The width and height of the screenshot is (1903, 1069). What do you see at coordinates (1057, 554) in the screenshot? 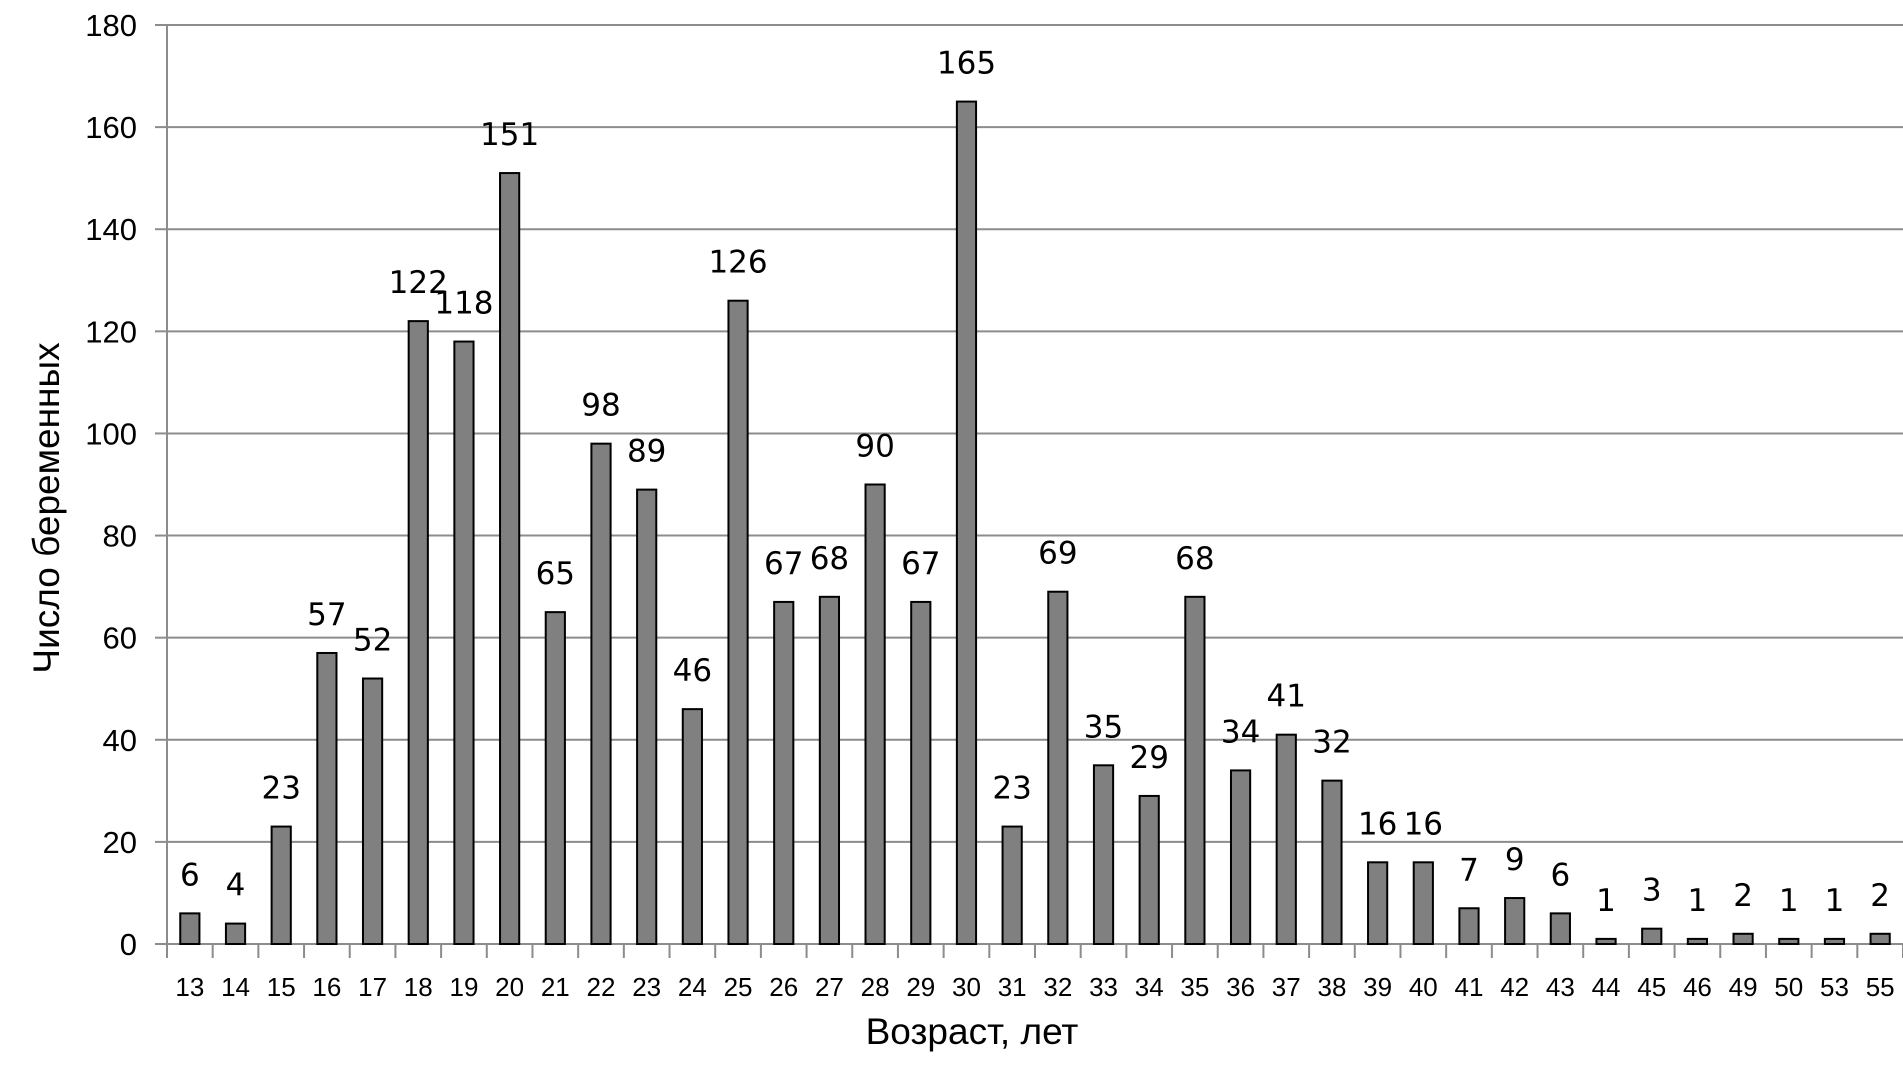
I see `data-label: 69` at bounding box center [1057, 554].